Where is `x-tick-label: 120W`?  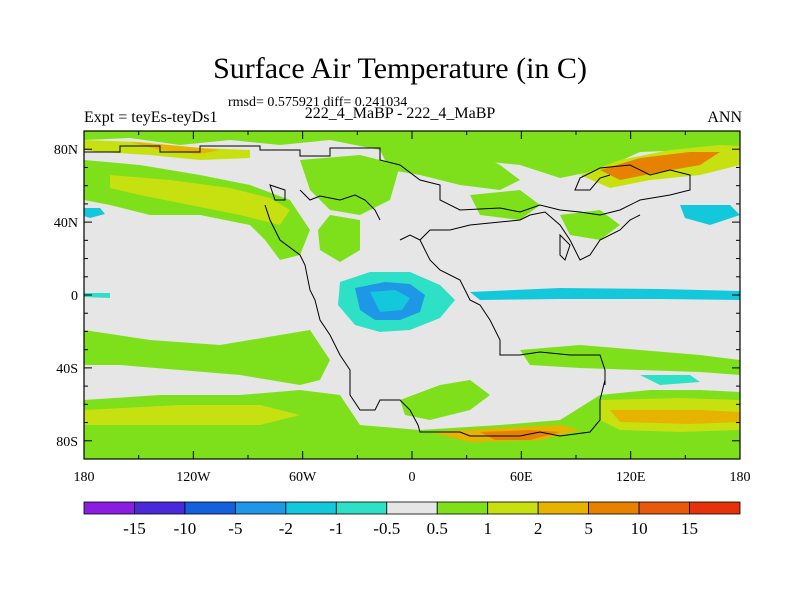 x-tick-label: 120W is located at coordinates (193, 477).